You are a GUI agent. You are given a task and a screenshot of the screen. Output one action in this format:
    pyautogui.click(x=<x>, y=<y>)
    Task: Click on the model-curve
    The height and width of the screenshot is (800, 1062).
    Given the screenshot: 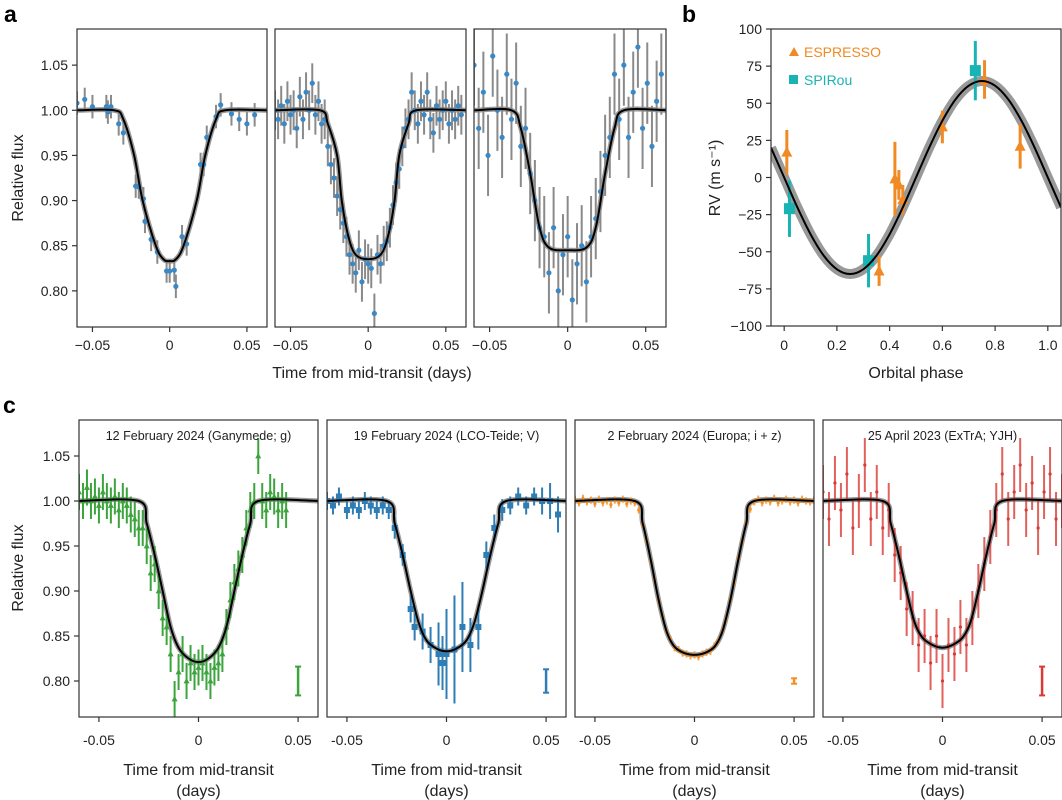 What is the action you would take?
    pyautogui.click(x=694, y=577)
    